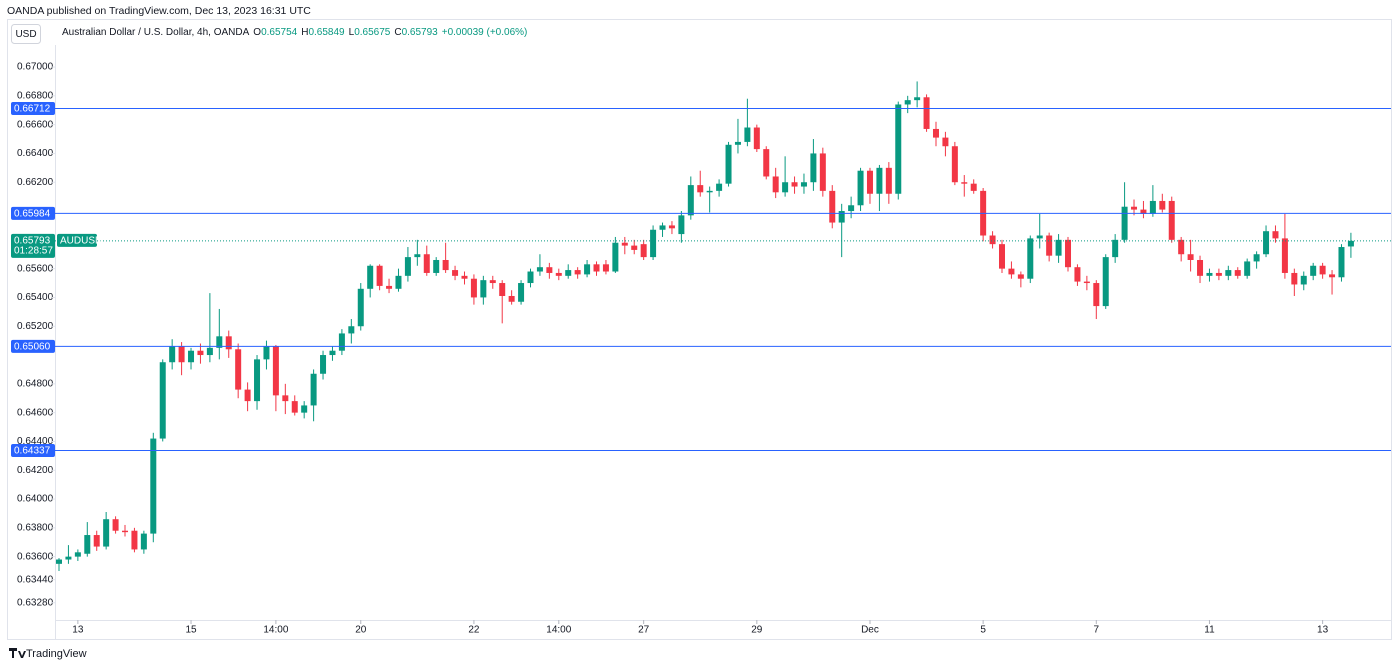 This screenshot has width=1400, height=667. What do you see at coordinates (35, 153) in the screenshot?
I see `y-tick-label: 0.66400` at bounding box center [35, 153].